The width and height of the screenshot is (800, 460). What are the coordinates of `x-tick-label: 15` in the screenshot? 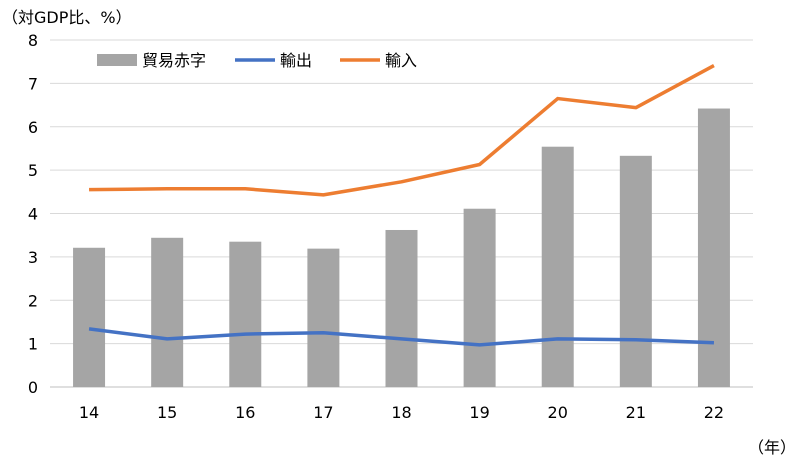 It's located at (167, 412).